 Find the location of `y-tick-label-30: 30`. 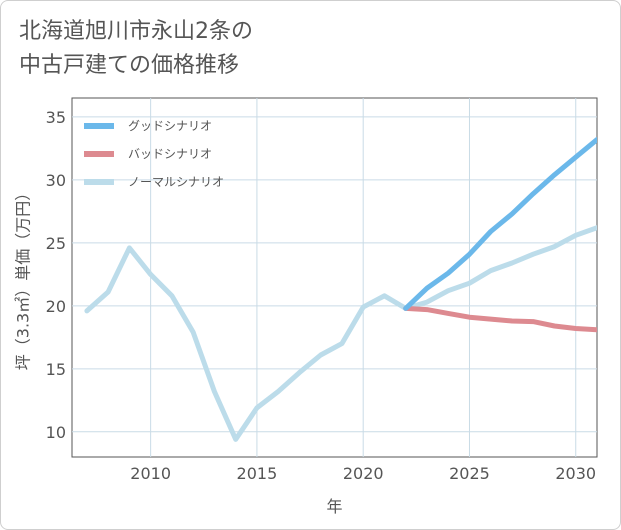

y-tick-label-30: 30 is located at coordinates (56, 180).